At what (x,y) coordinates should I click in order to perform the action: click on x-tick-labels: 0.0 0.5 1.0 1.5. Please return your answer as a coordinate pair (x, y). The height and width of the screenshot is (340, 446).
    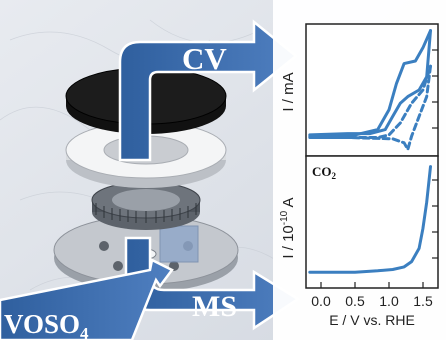
    Looking at the image, I should click on (372, 301).